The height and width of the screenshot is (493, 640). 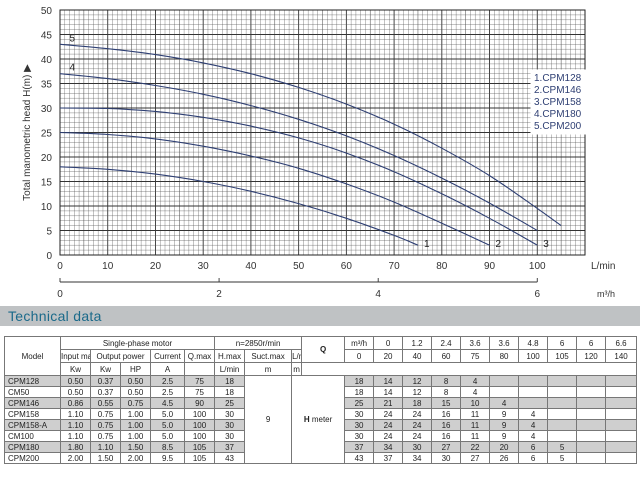 I want to click on table-row: CPM146 0.86 0.55 0.75 4.5 90 25 25 21 18 15 10 4, so click(x=321, y=403).